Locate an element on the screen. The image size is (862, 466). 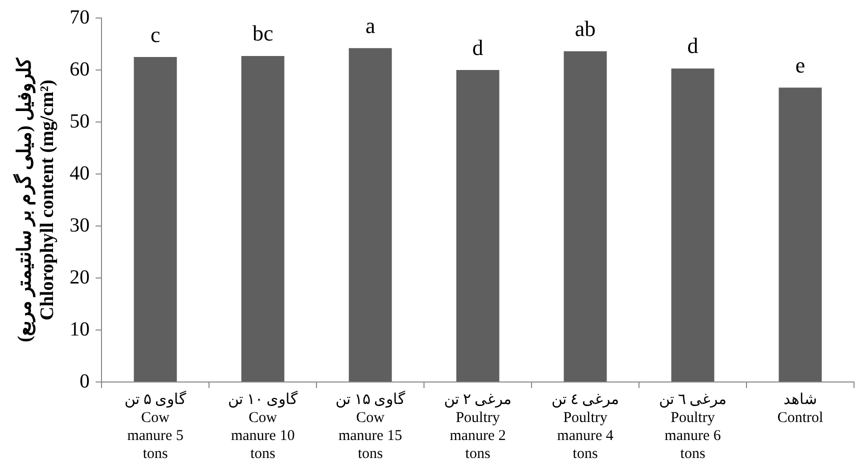
y-tick-label: 0 is located at coordinates (85, 381).